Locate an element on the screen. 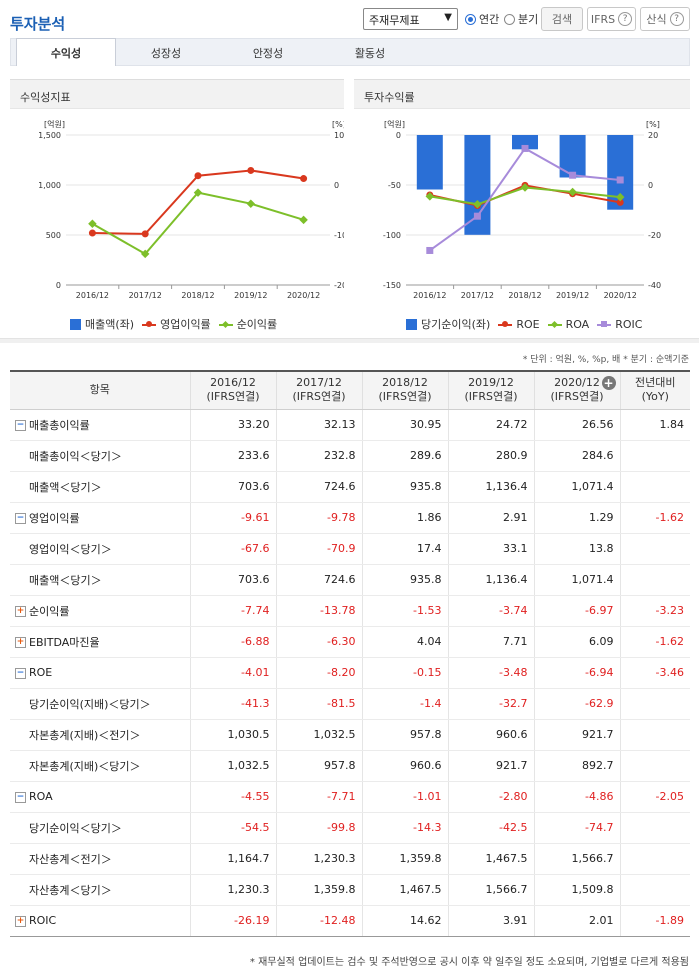  search-button-label: 검색 is located at coordinates (562, 19).